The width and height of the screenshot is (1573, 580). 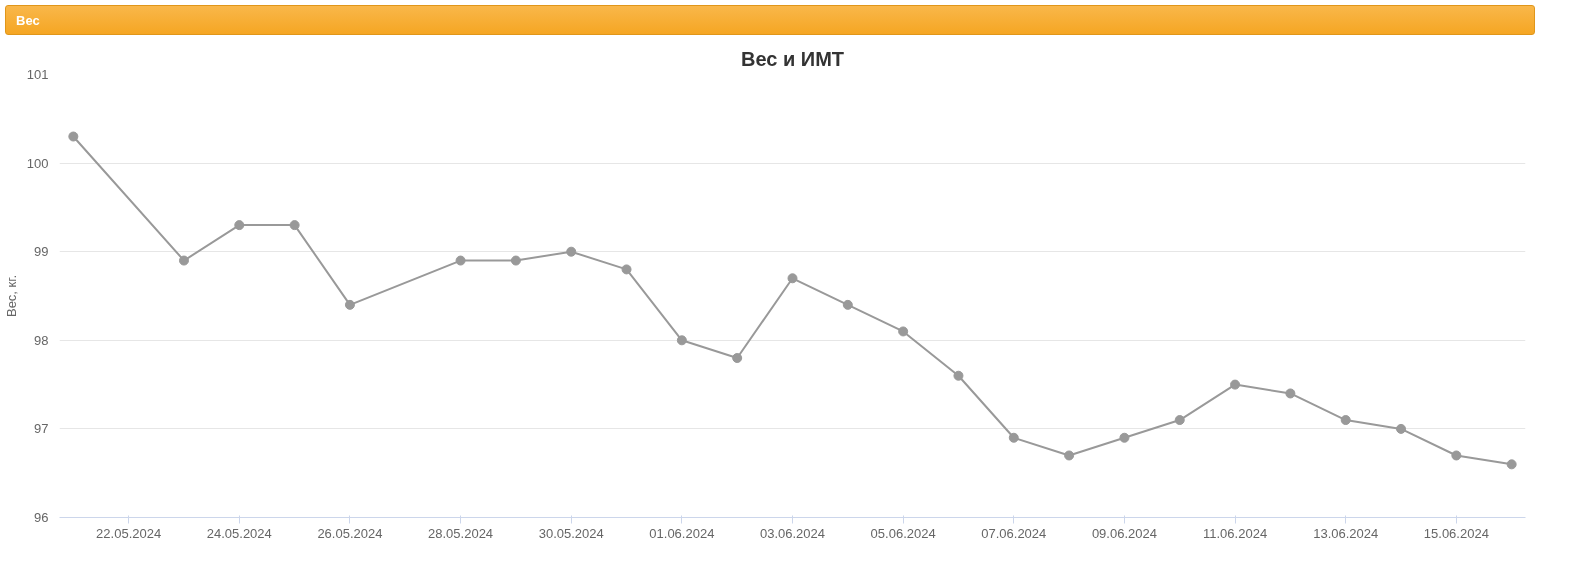 What do you see at coordinates (37, 74) in the screenshot?
I see `y-tick-label: 101` at bounding box center [37, 74].